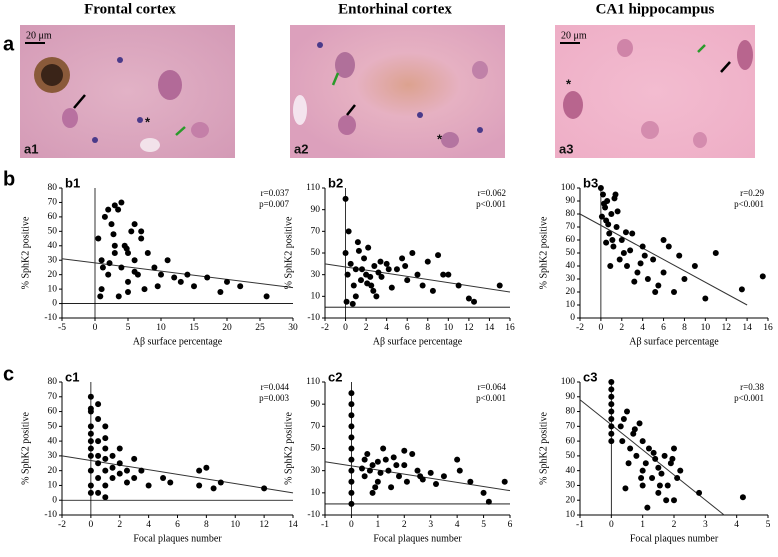 This screenshot has width=778, height=557. What do you see at coordinates (62, 328) in the screenshot?
I see `x-tick-label: -5` at bounding box center [62, 328].